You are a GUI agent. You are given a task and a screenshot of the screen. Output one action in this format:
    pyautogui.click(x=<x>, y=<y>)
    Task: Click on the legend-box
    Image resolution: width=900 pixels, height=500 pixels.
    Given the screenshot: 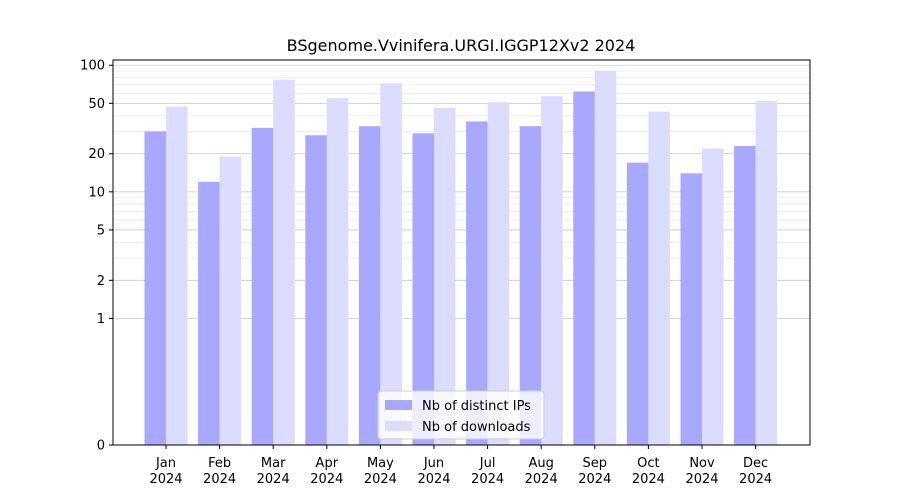 What is the action you would take?
    pyautogui.click(x=461, y=415)
    